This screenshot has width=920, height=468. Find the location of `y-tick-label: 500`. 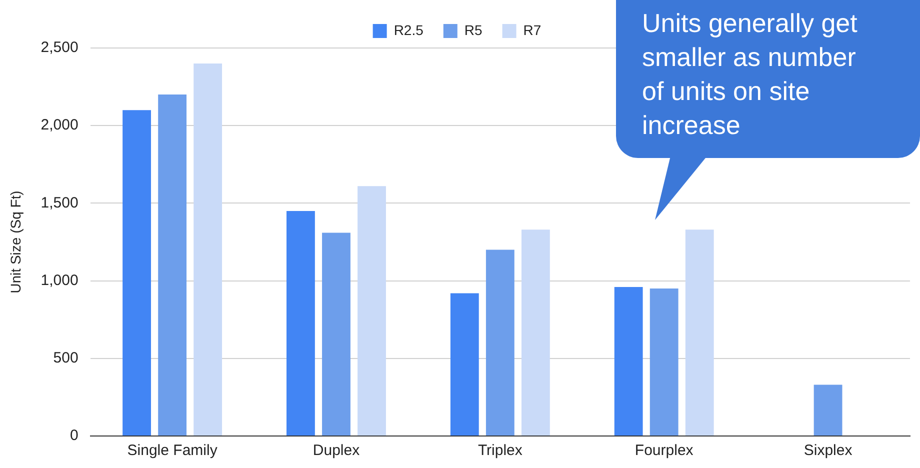

y-tick-label: 500 is located at coordinates (65, 358).